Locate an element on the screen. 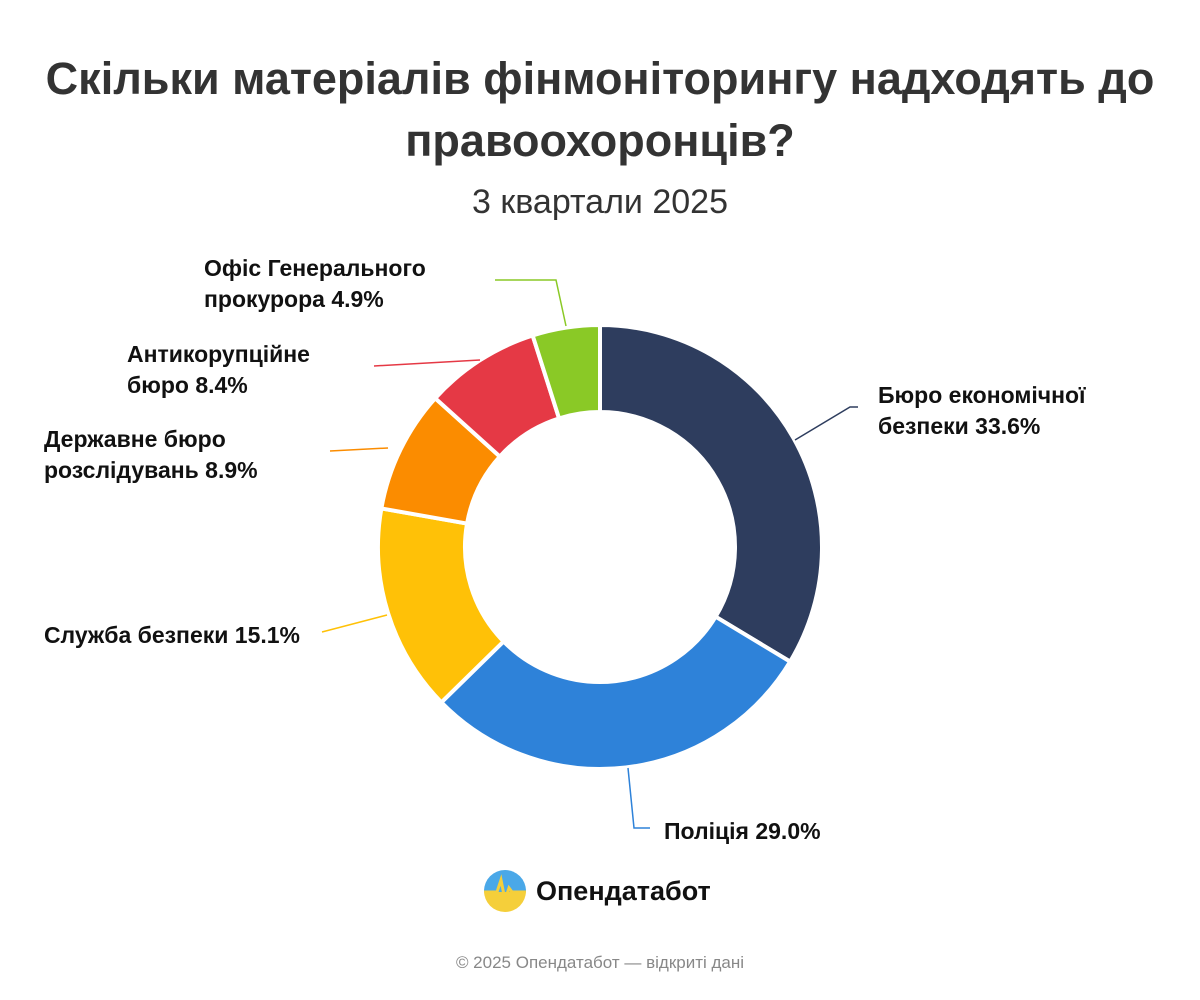 Image resolution: width=1200 pixels, height=1000 pixels. slice-label-3: Державне бюро розслідувань 8.9% is located at coordinates (151, 454).